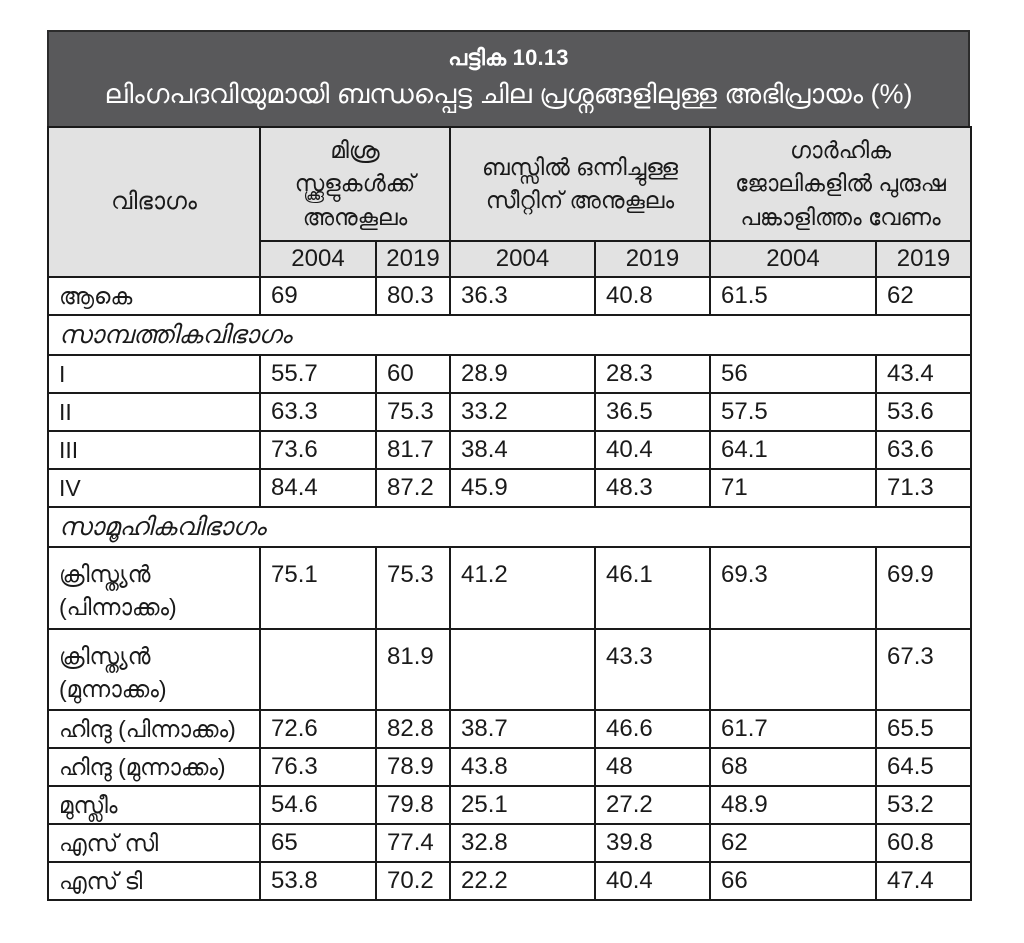 The image size is (1024, 943). I want to click on cell-value: 48.3, so click(652, 488).